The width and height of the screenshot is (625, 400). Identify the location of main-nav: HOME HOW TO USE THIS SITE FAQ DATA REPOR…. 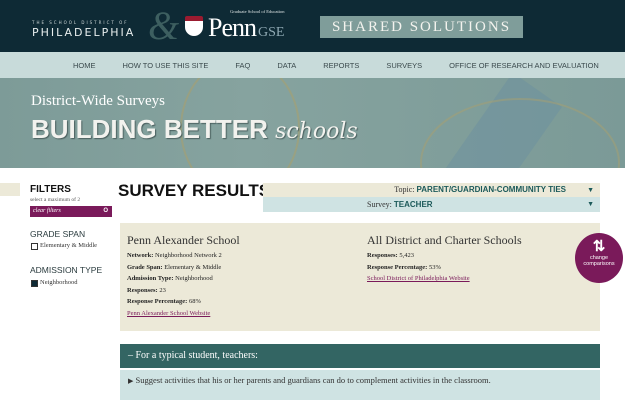
(312, 65).